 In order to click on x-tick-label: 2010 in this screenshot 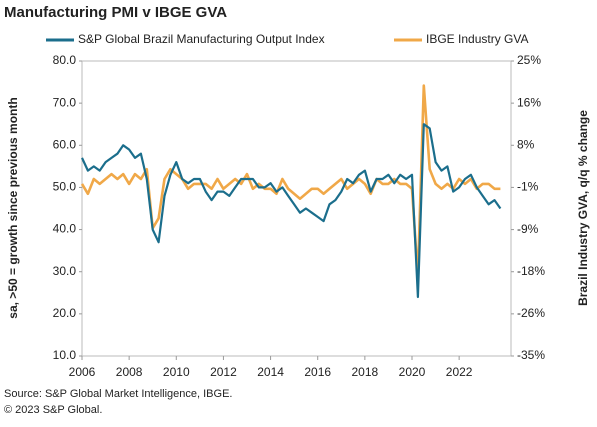, I will do `click(176, 372)`.